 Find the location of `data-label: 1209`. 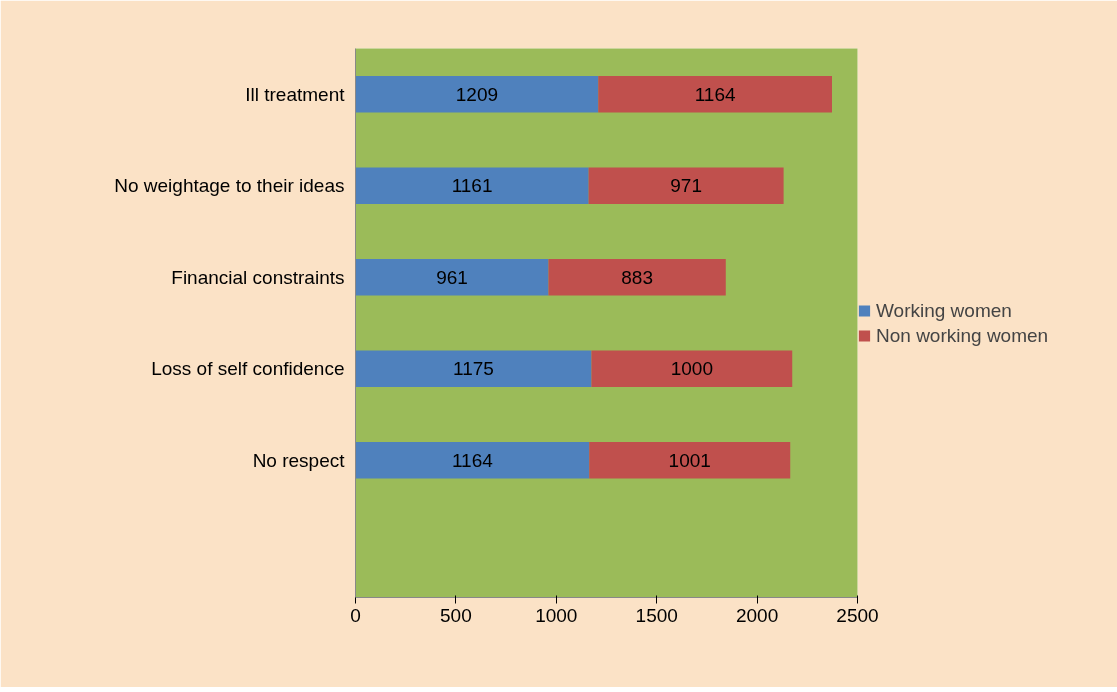

data-label: 1209 is located at coordinates (477, 94).